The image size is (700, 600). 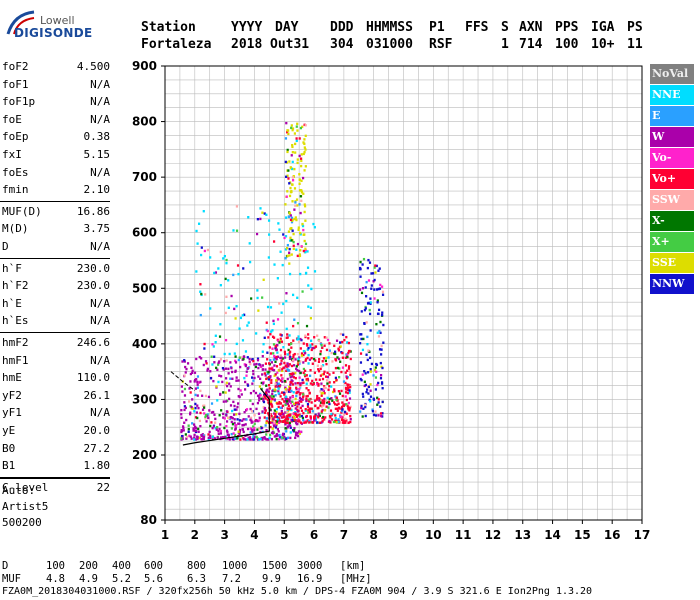 What do you see at coordinates (505, 27) in the screenshot?
I see `header-label-7: S` at bounding box center [505, 27].